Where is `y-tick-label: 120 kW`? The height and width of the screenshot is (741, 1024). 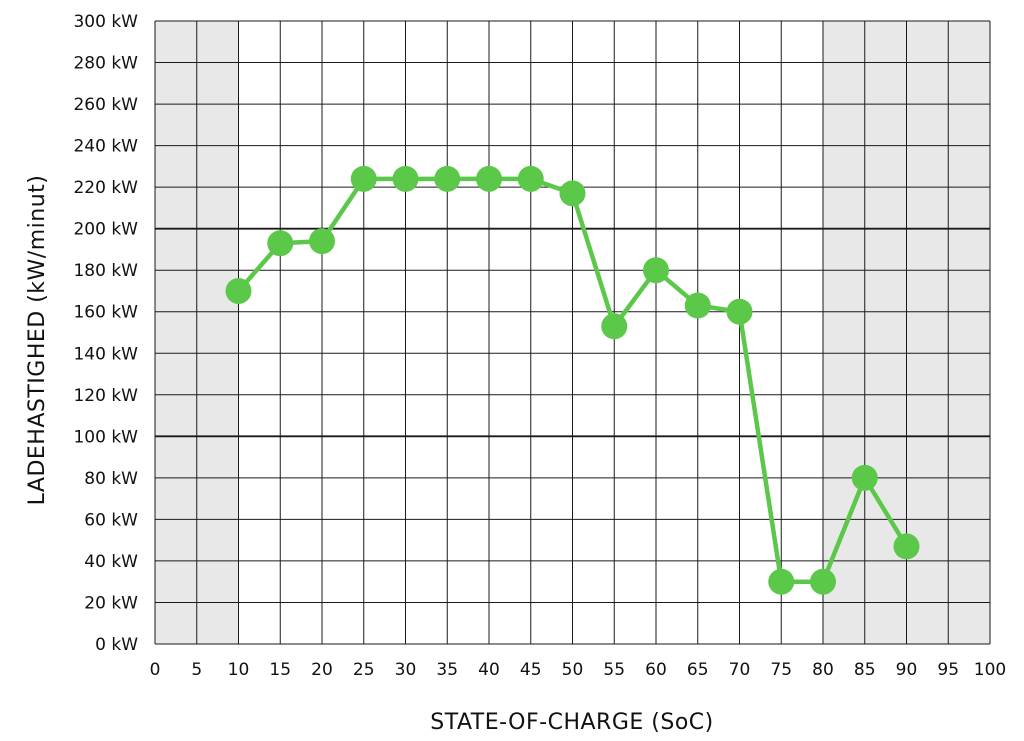
y-tick-label: 120 kW is located at coordinates (105, 396).